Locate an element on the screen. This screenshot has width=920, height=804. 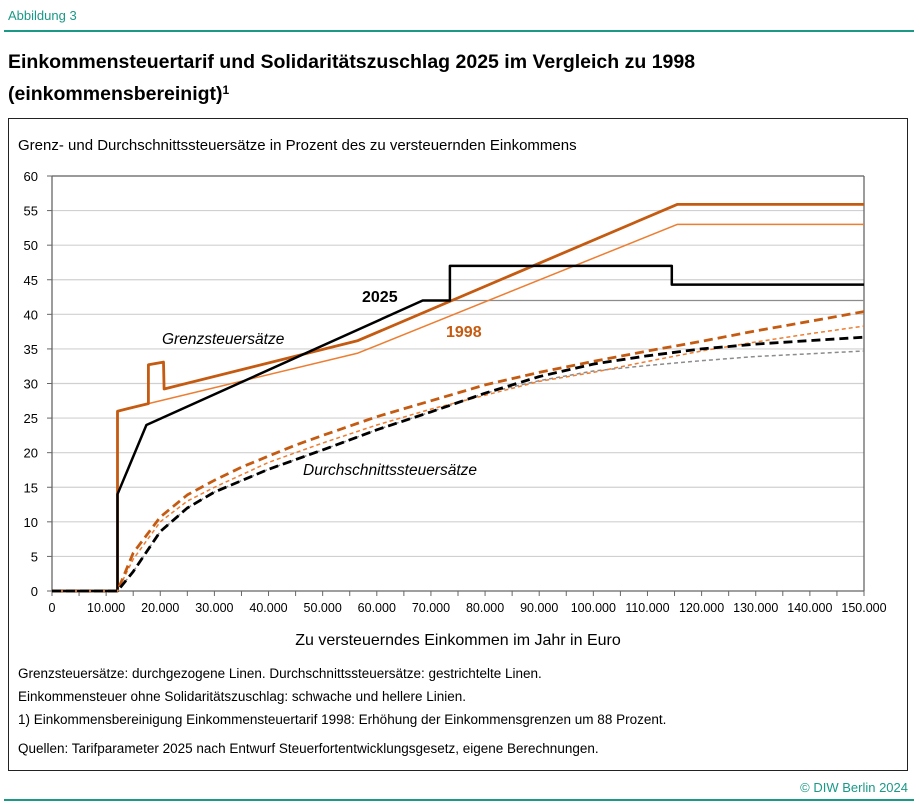
x-tick-label: 40.000 is located at coordinates (268, 608).